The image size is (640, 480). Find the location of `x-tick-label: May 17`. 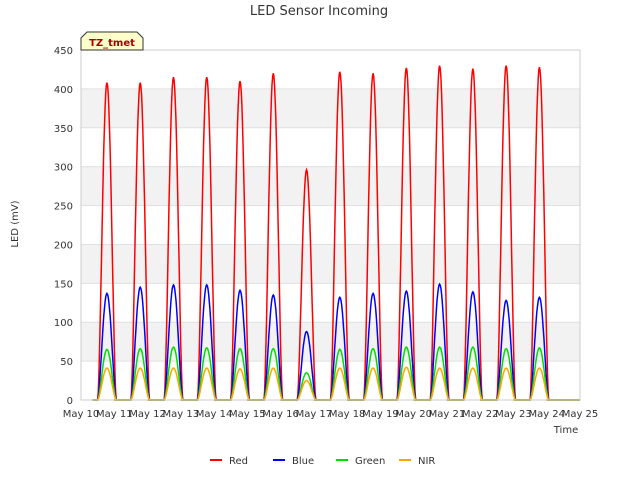

x-tick-label: May 17 is located at coordinates (314, 414).